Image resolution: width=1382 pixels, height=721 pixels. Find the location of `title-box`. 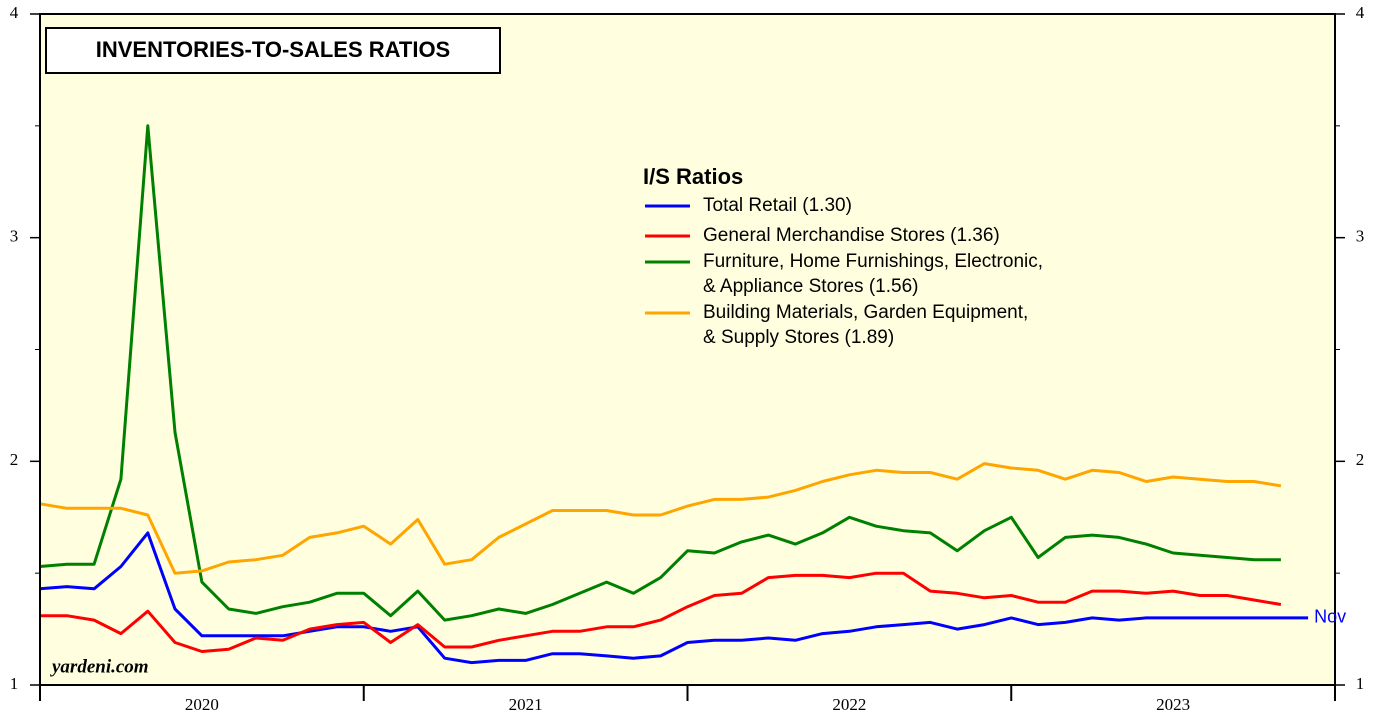

title-box is located at coordinates (273, 50).